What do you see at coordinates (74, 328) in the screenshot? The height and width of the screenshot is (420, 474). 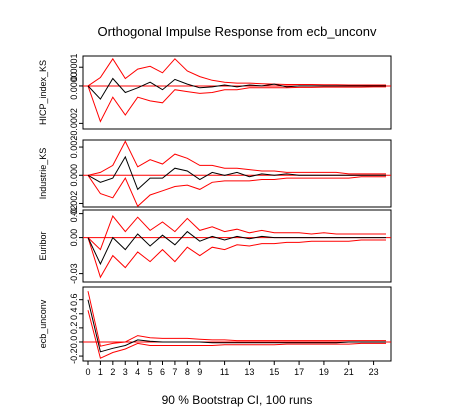 I see `y-tick-label: 0.2` at bounding box center [74, 328].